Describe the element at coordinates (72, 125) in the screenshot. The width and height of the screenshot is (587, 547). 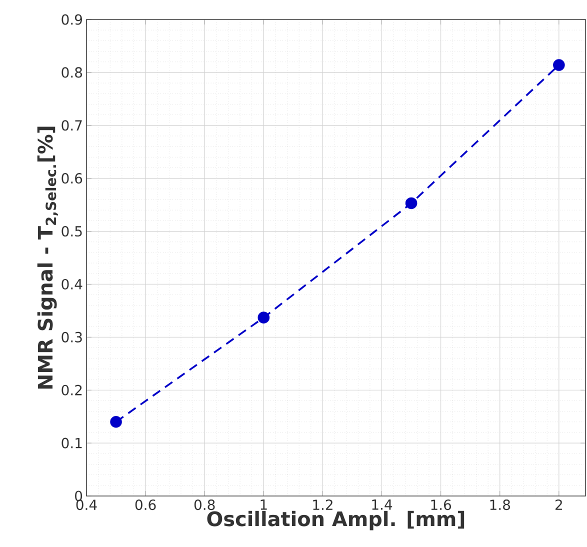
I see `y-tick-label: 0.7` at that location.